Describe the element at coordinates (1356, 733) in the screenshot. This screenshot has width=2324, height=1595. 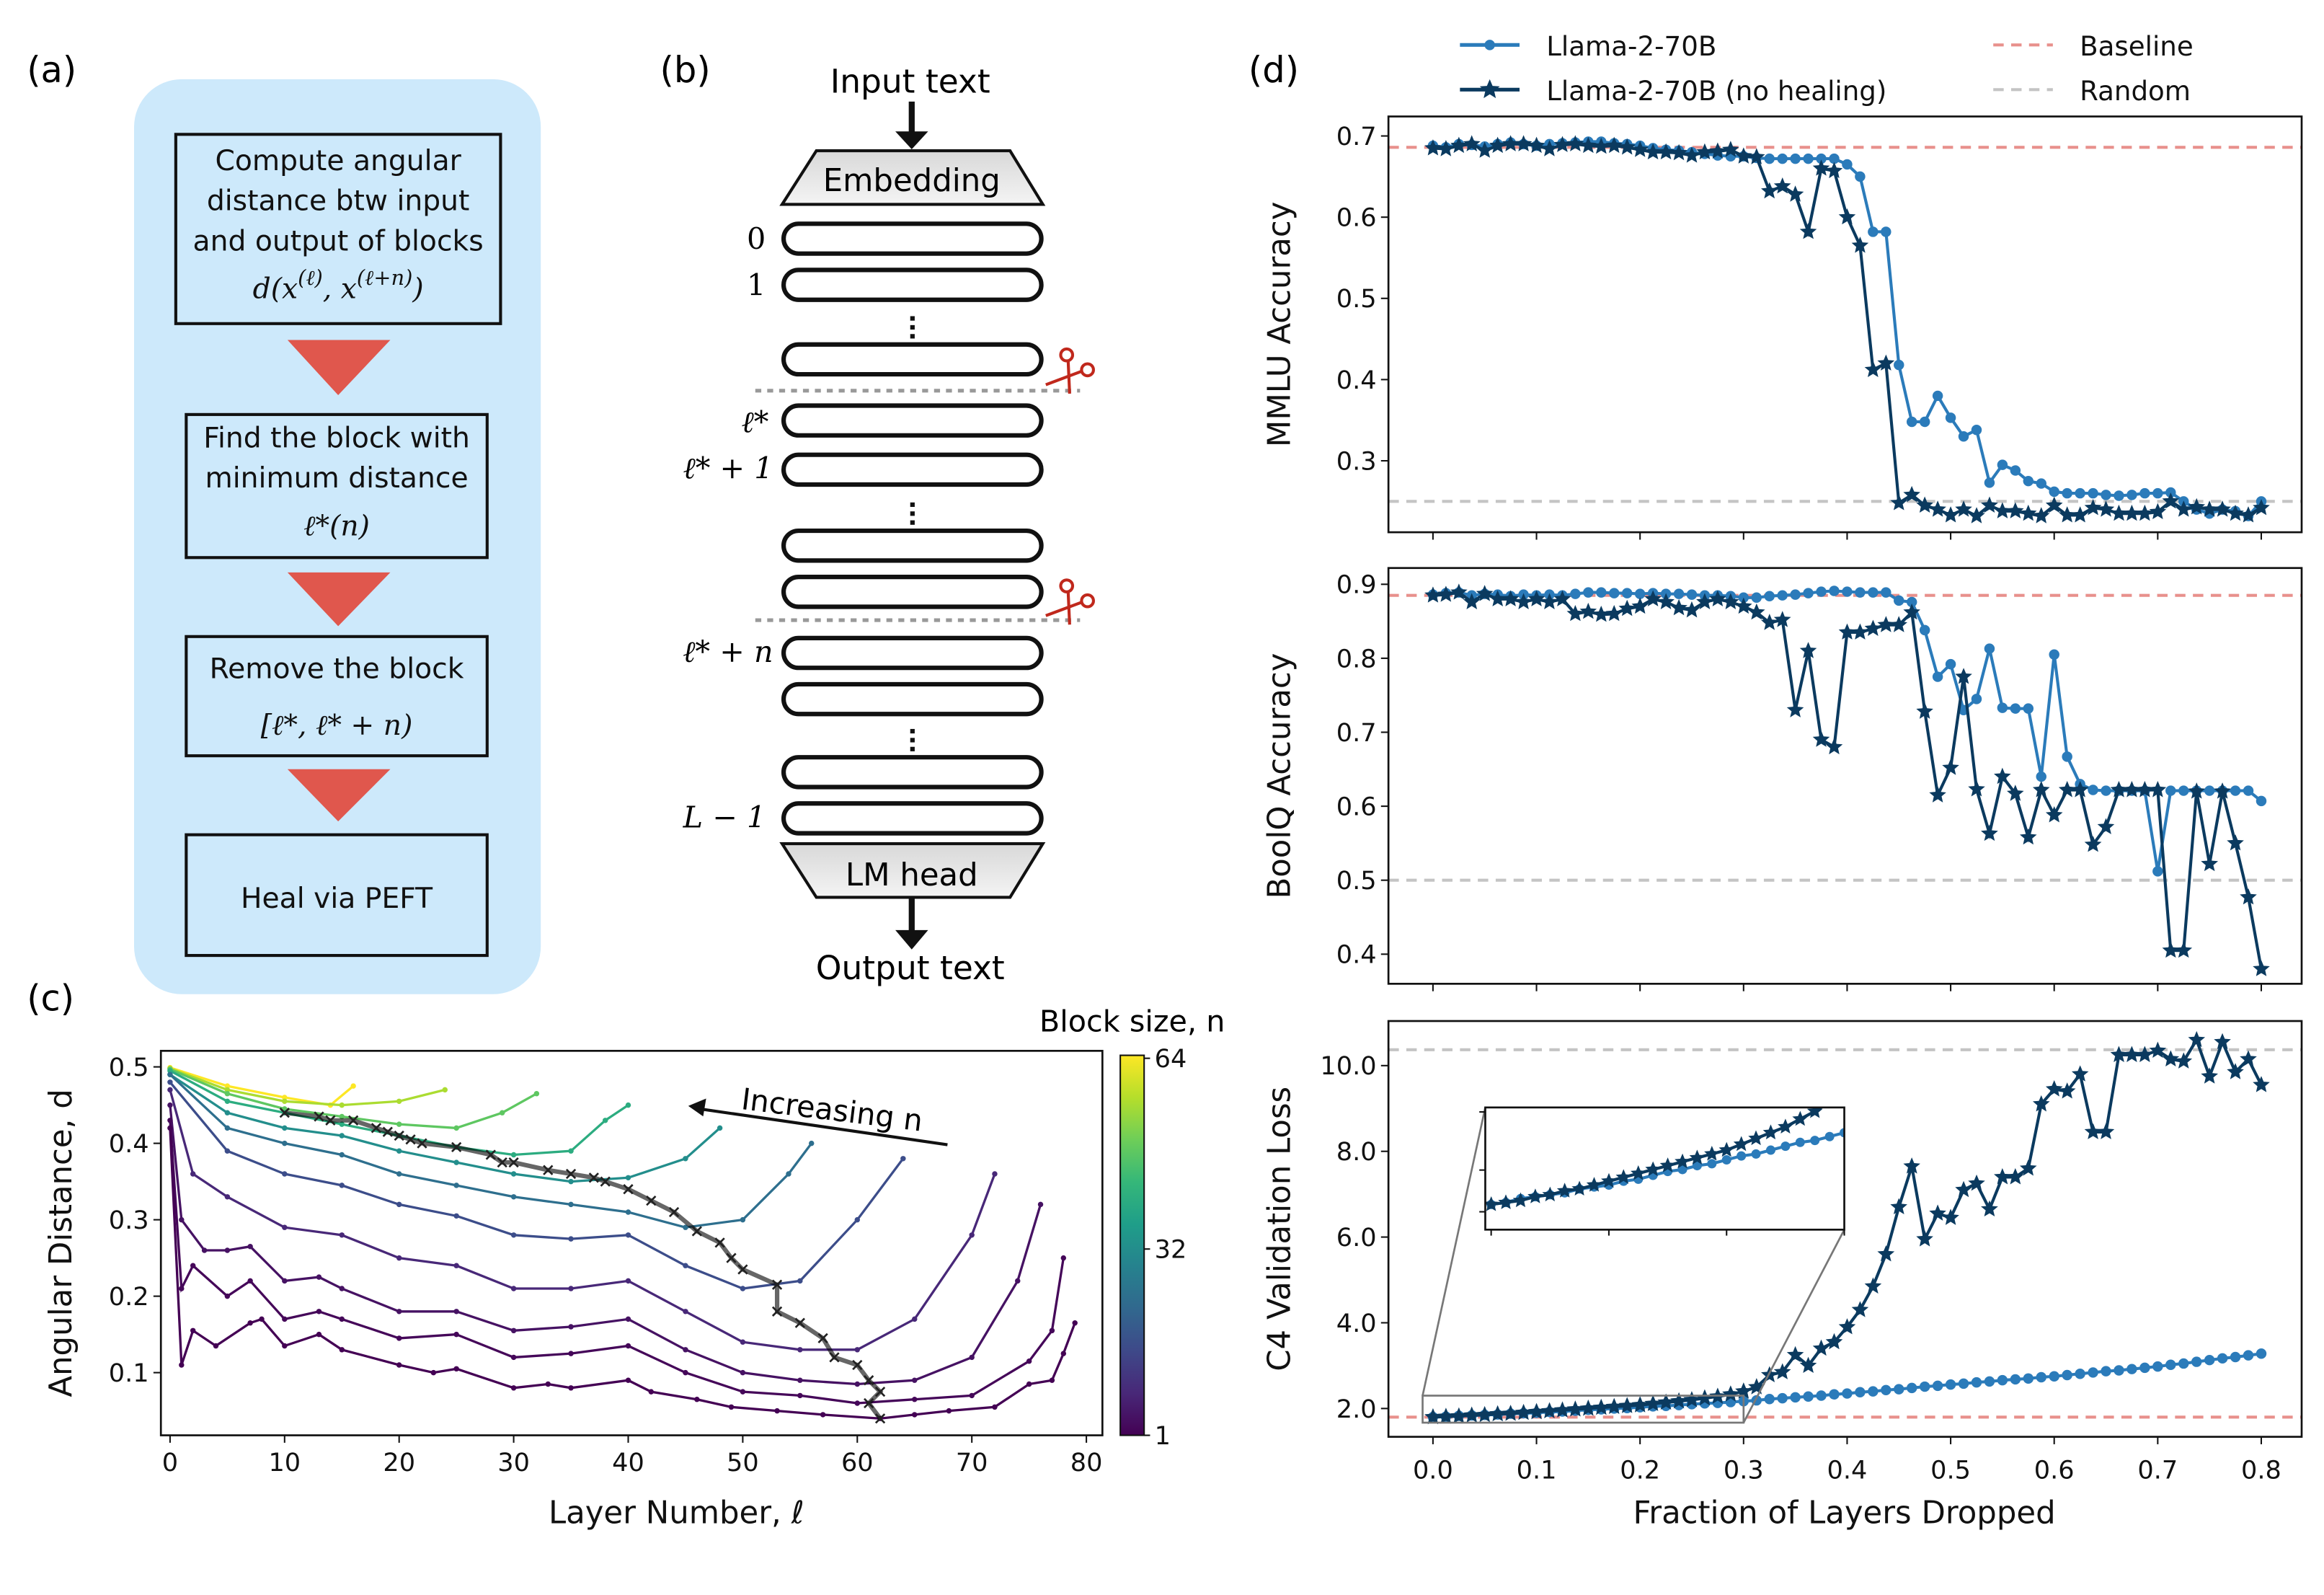
I see `y-tick-label: 0.7` at that location.